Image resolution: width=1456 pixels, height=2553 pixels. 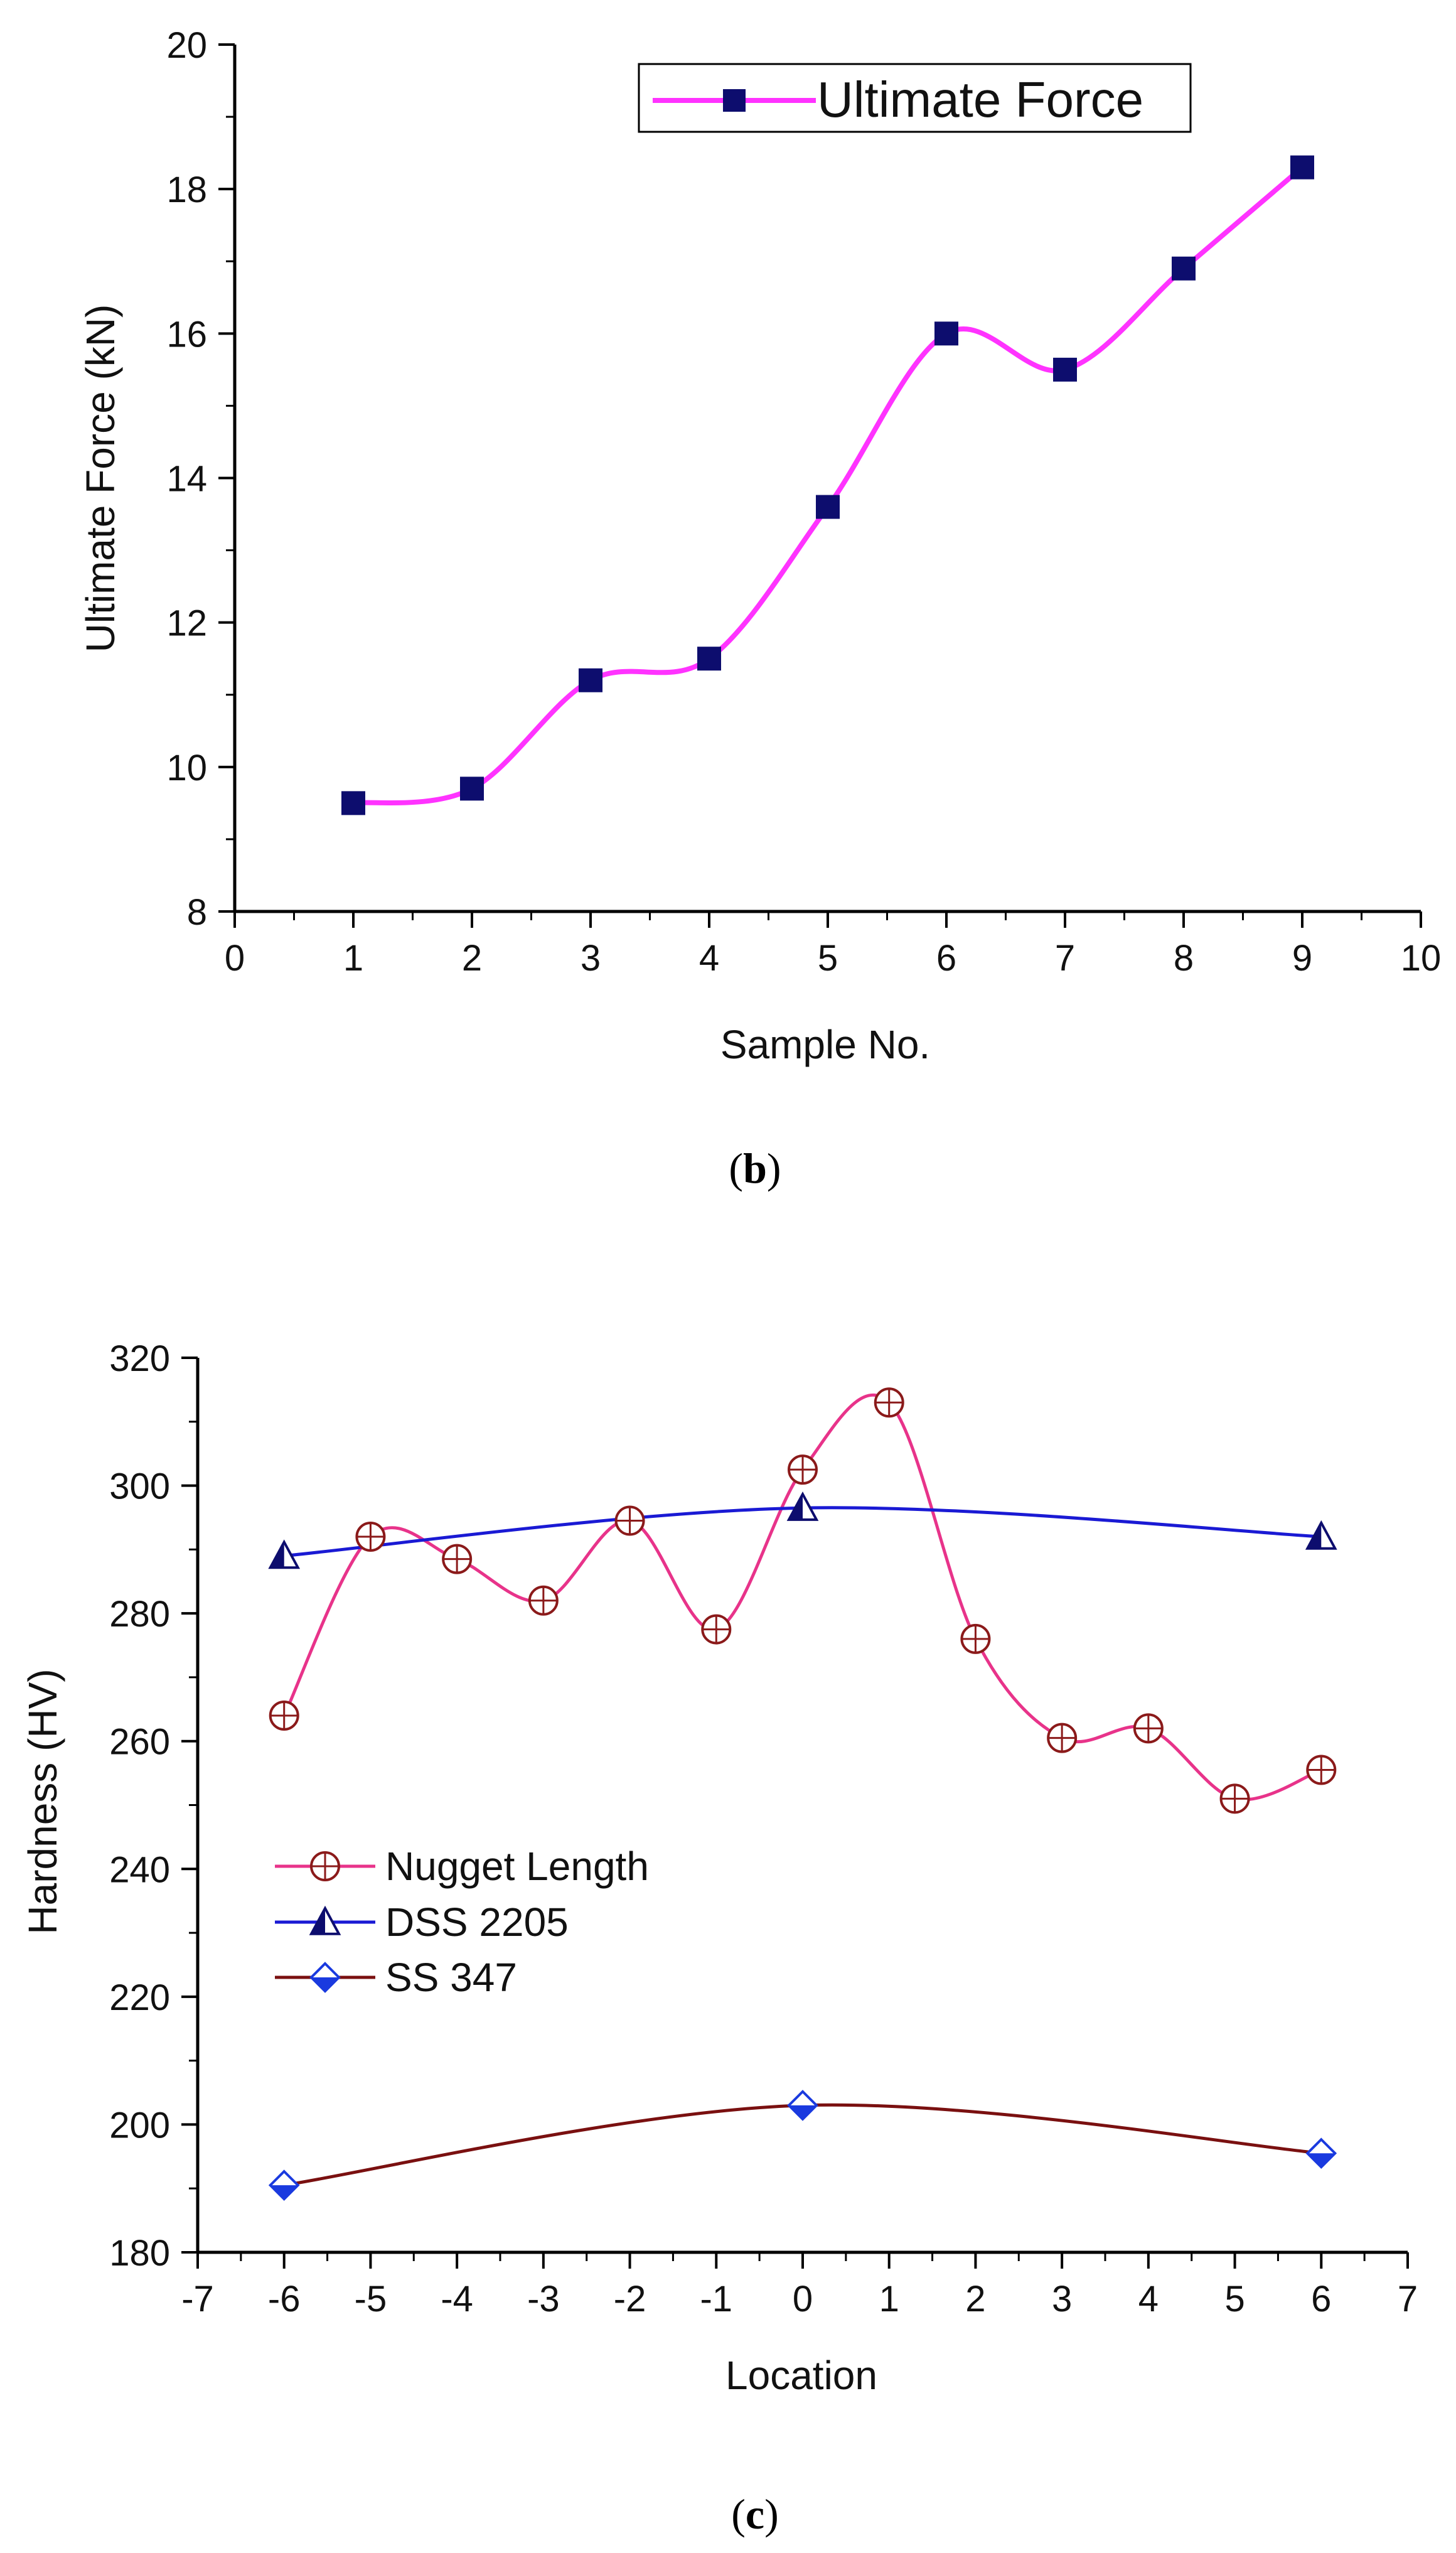 I want to click on x-tick-label: -6, so click(x=284, y=2299).